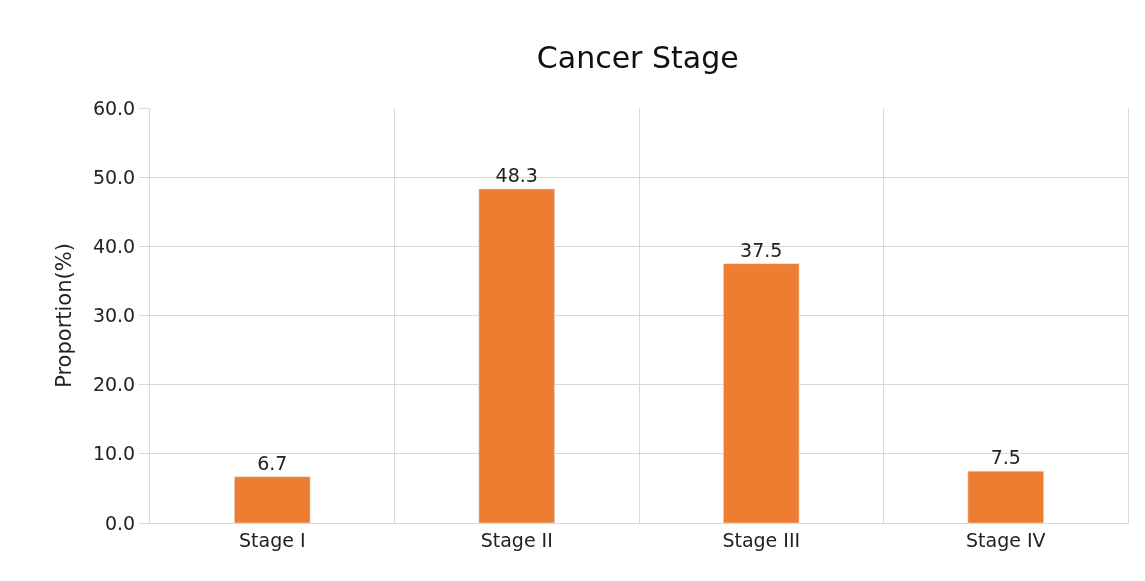 The width and height of the screenshot is (1145, 581). What do you see at coordinates (272, 539) in the screenshot?
I see `x-tick-label: Stage I` at bounding box center [272, 539].